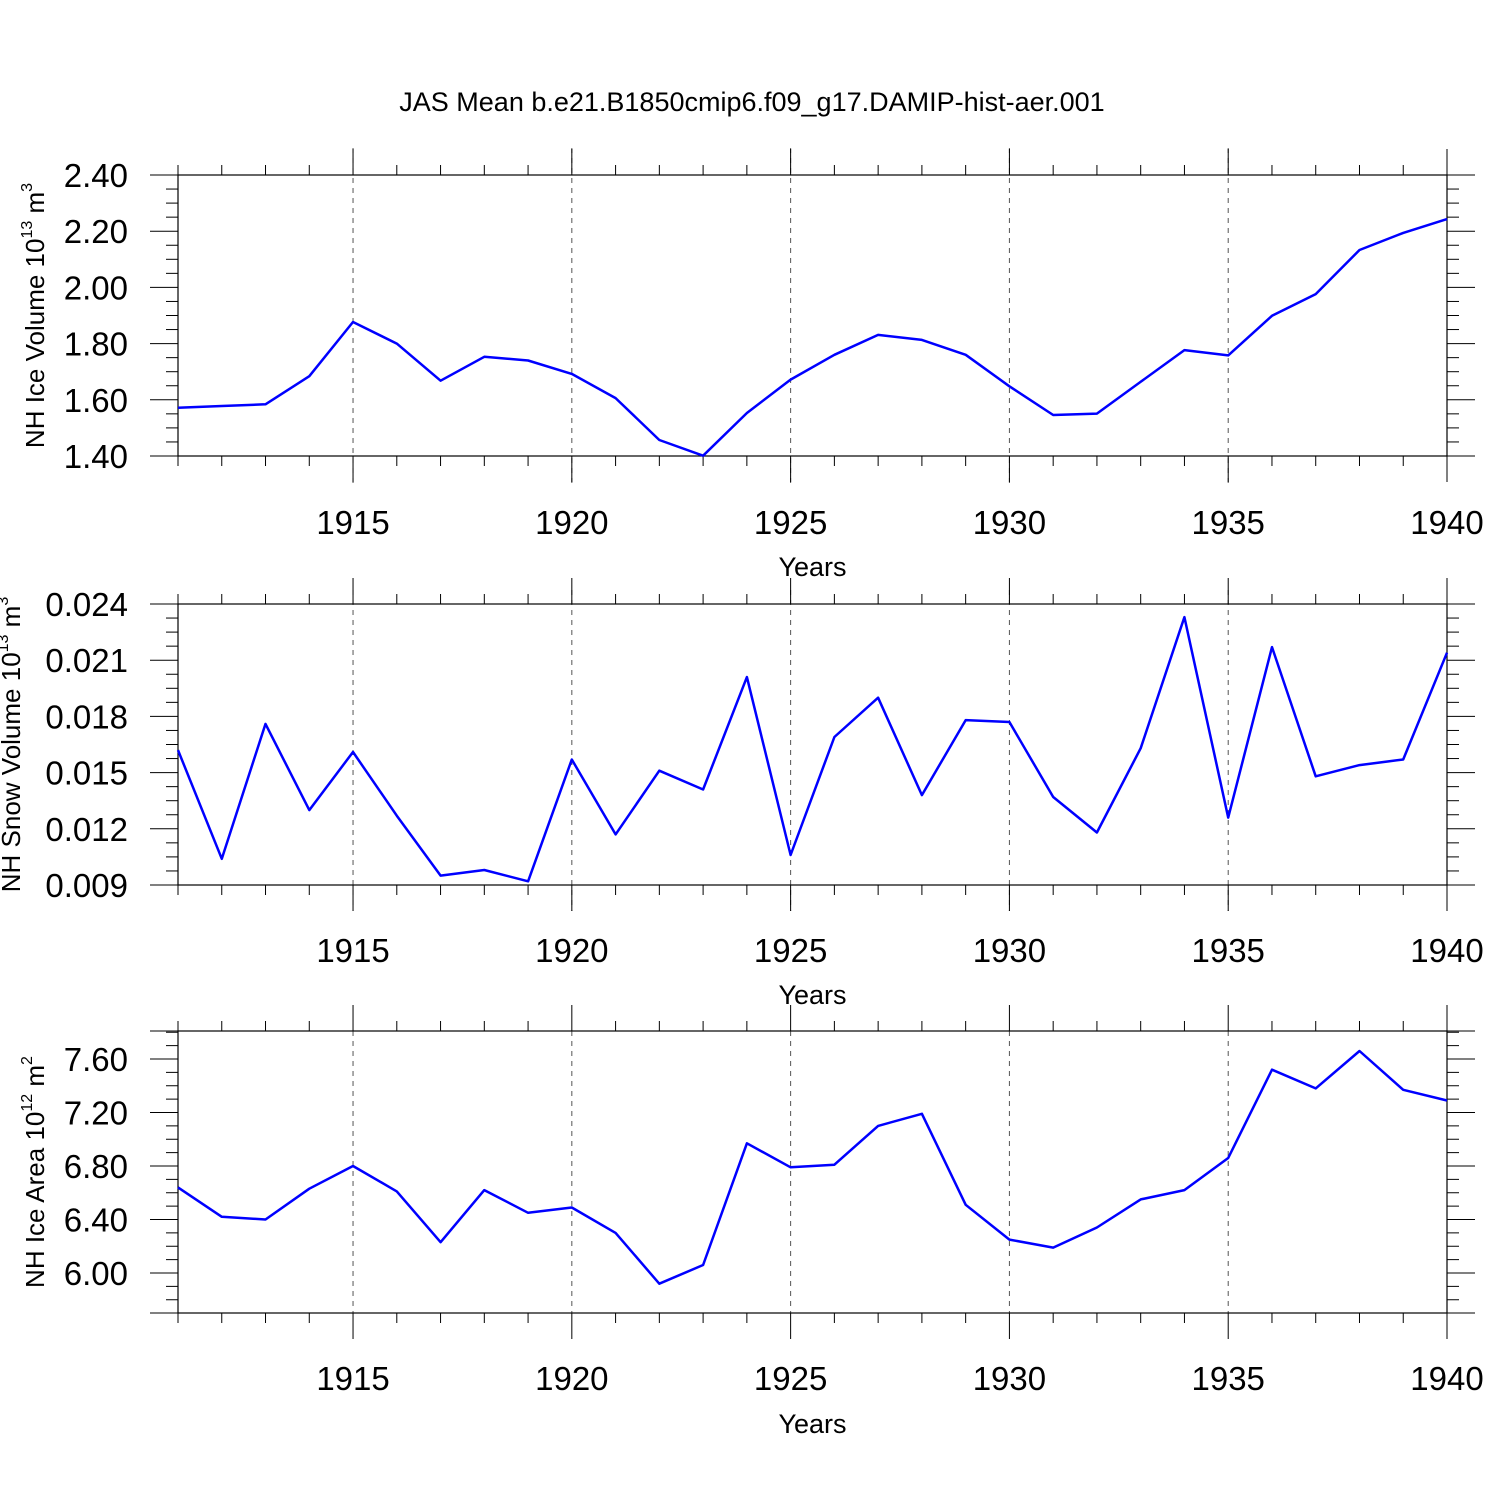  I want to click on series-line-nh-ice-volume, so click(812, 337).